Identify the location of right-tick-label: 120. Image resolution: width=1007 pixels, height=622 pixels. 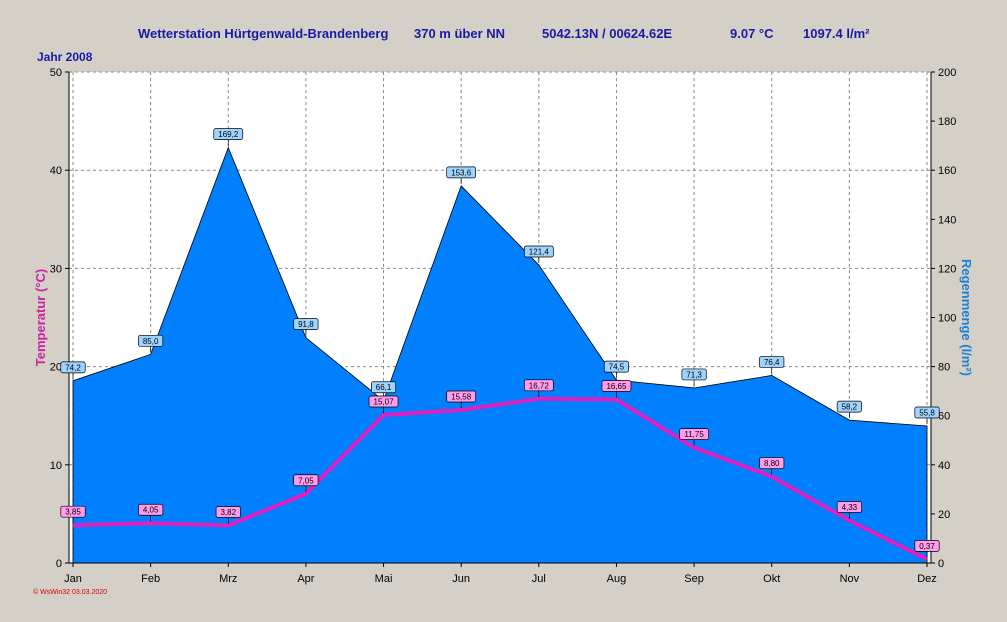
(947, 269).